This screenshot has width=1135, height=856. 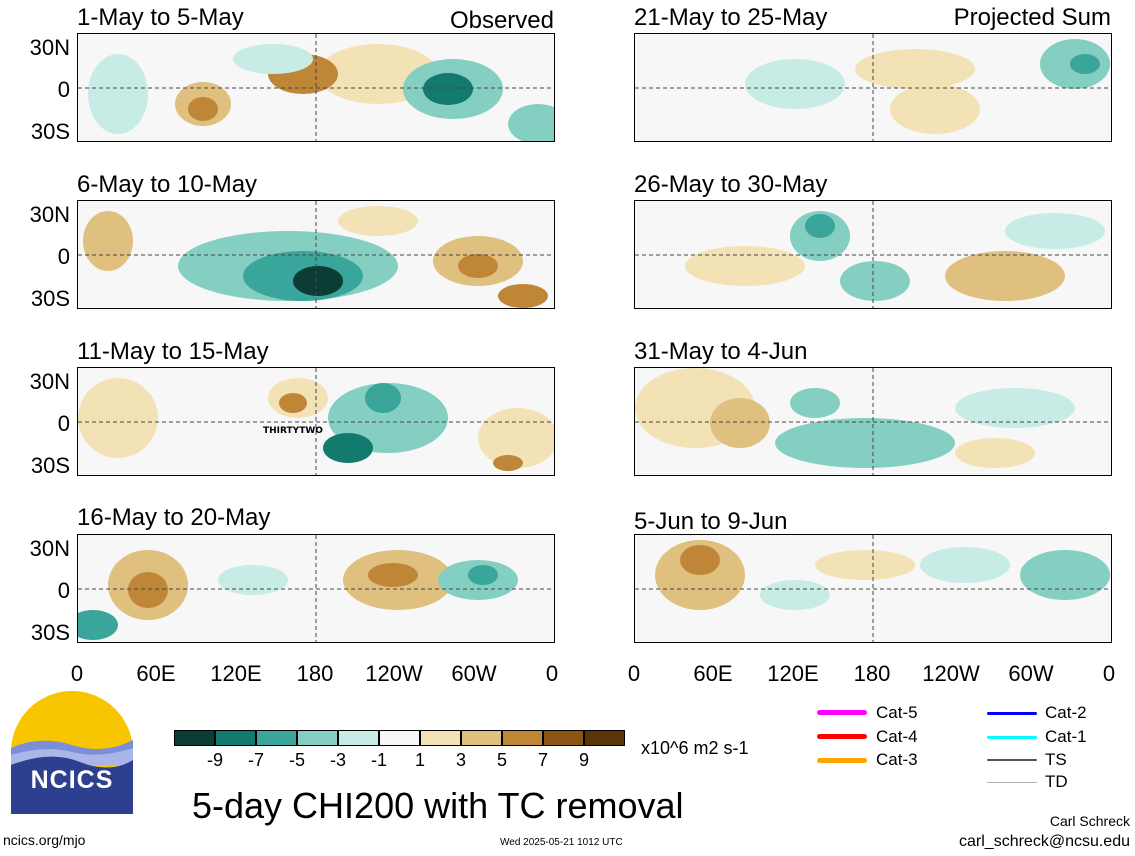 What do you see at coordinates (338, 760) in the screenshot?
I see `colorbar-label: -3` at bounding box center [338, 760].